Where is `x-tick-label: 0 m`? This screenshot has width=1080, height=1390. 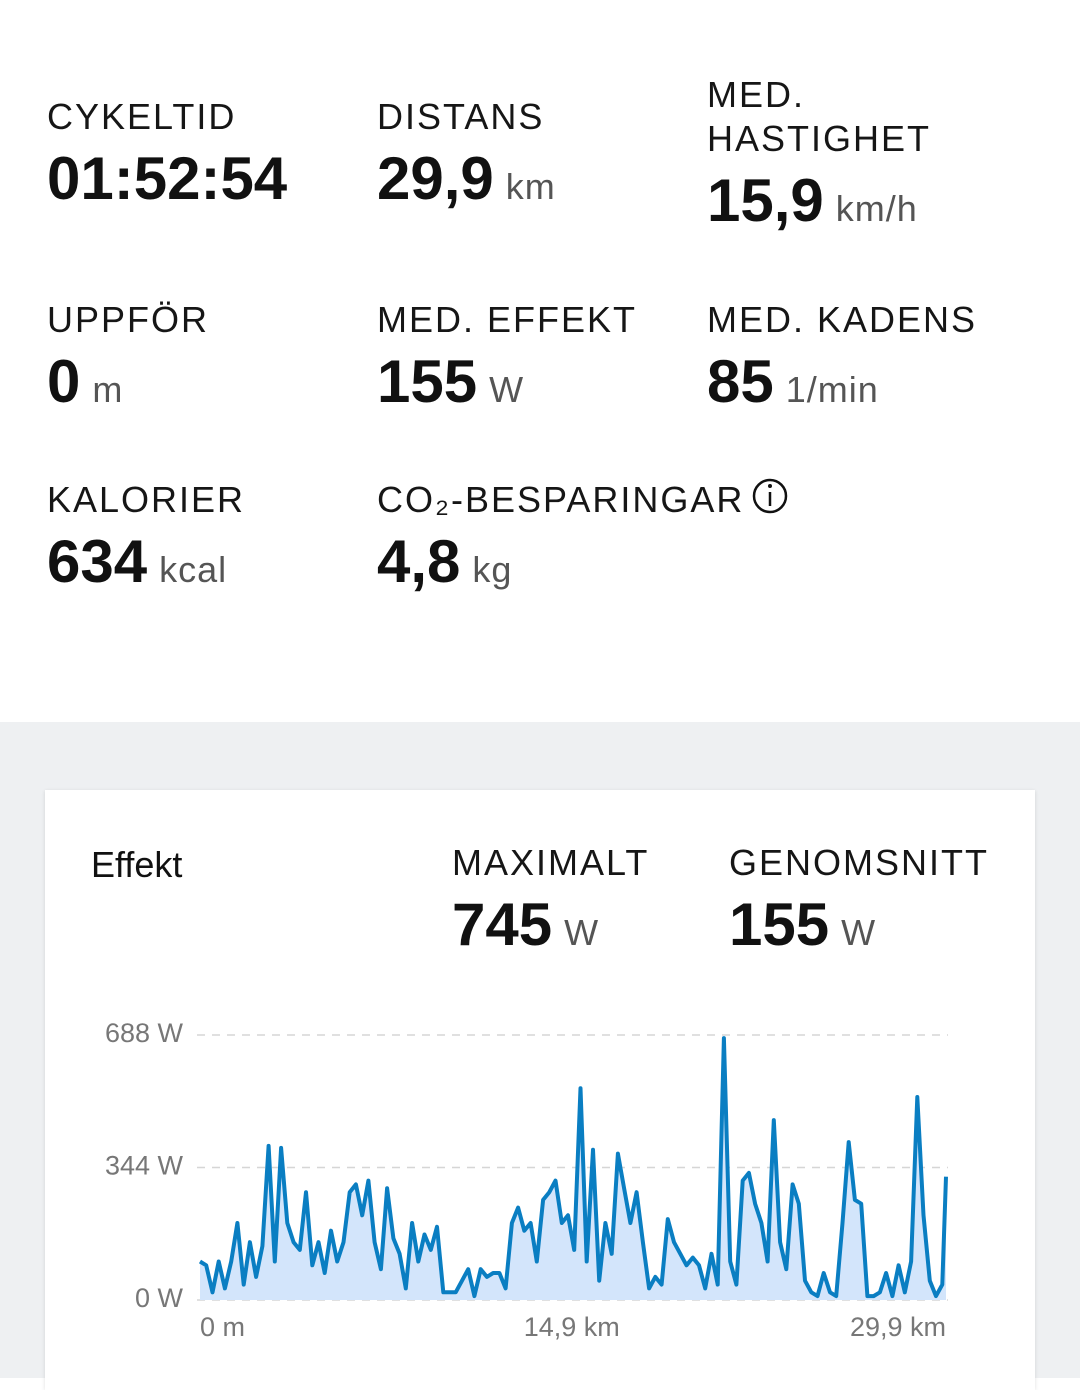 x-tick-label: 0 m is located at coordinates (222, 1327).